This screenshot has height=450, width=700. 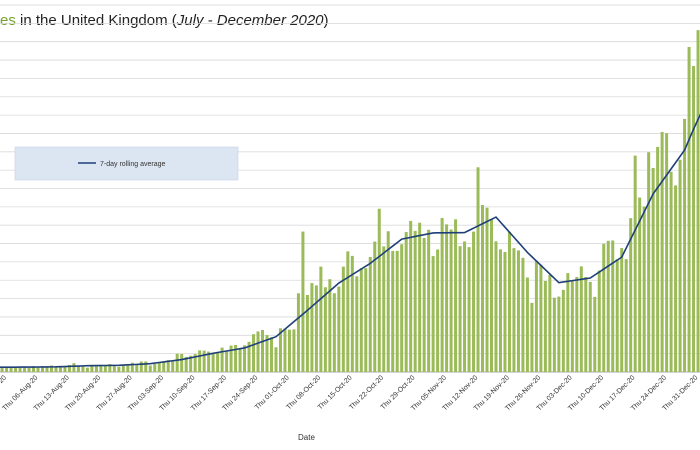 What do you see at coordinates (8, 20) in the screenshot?
I see `title-part: es` at bounding box center [8, 20].